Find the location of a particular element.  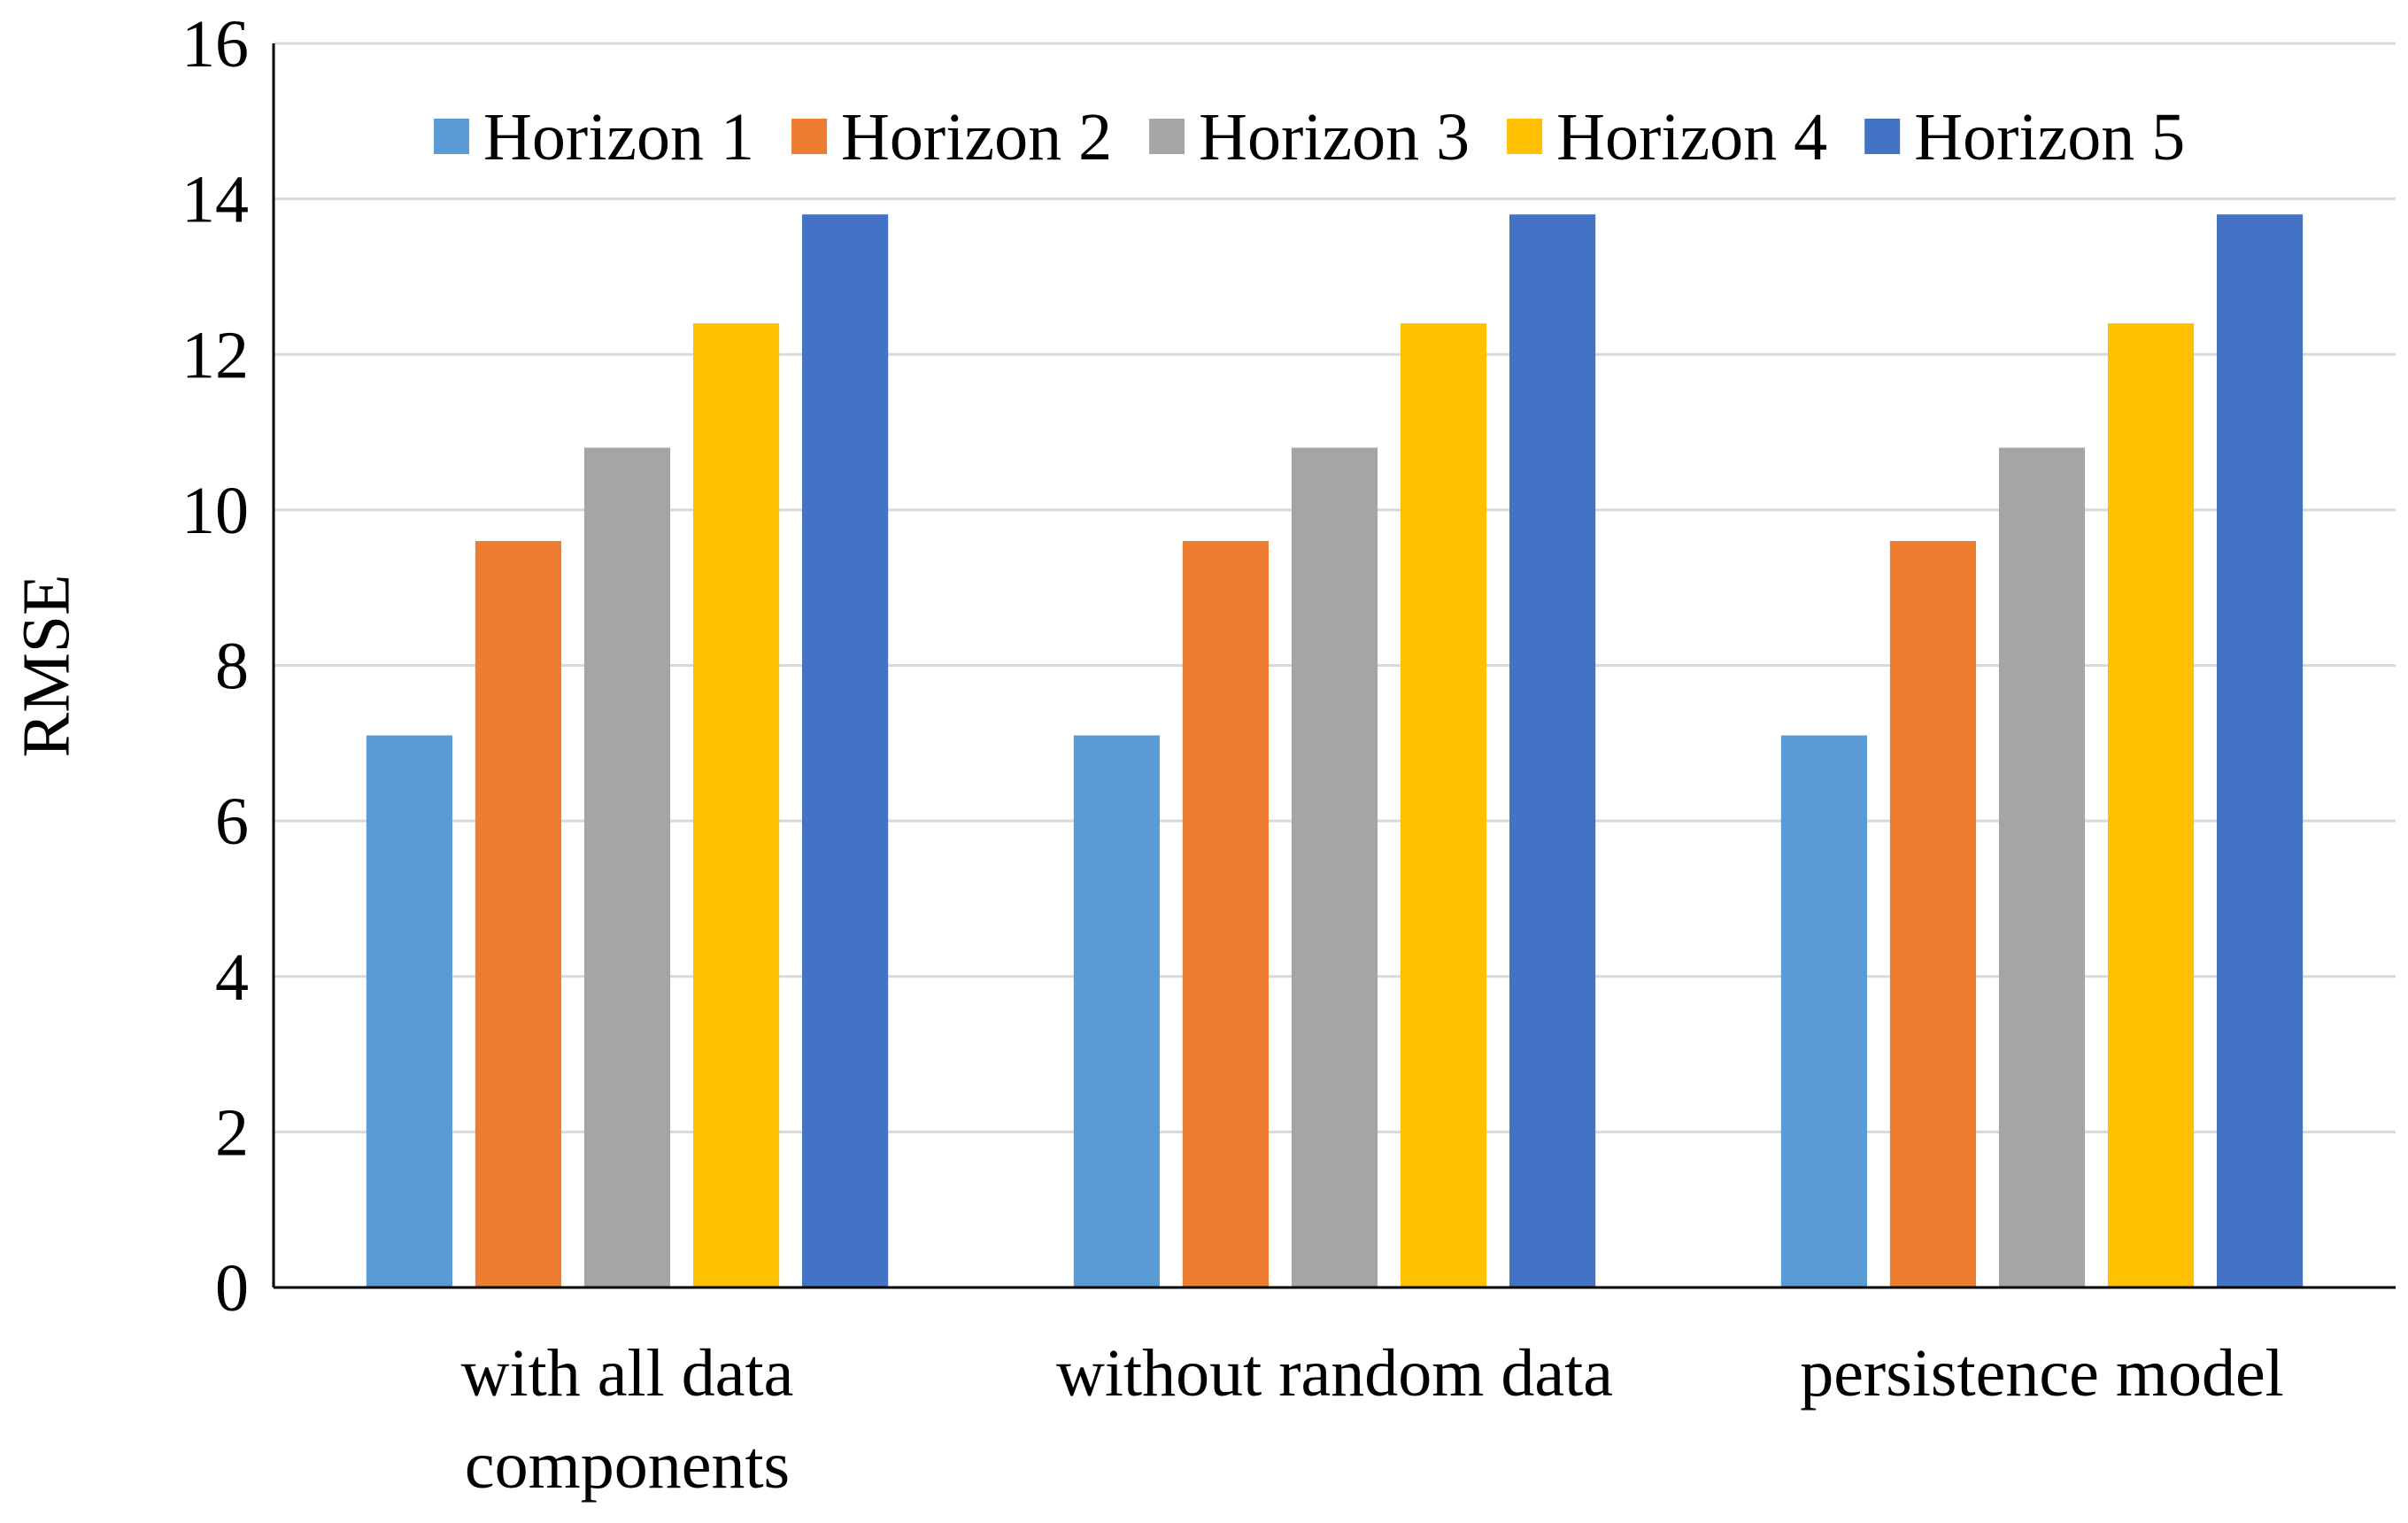

y-axis-title: RMSE is located at coordinates (46, 666).